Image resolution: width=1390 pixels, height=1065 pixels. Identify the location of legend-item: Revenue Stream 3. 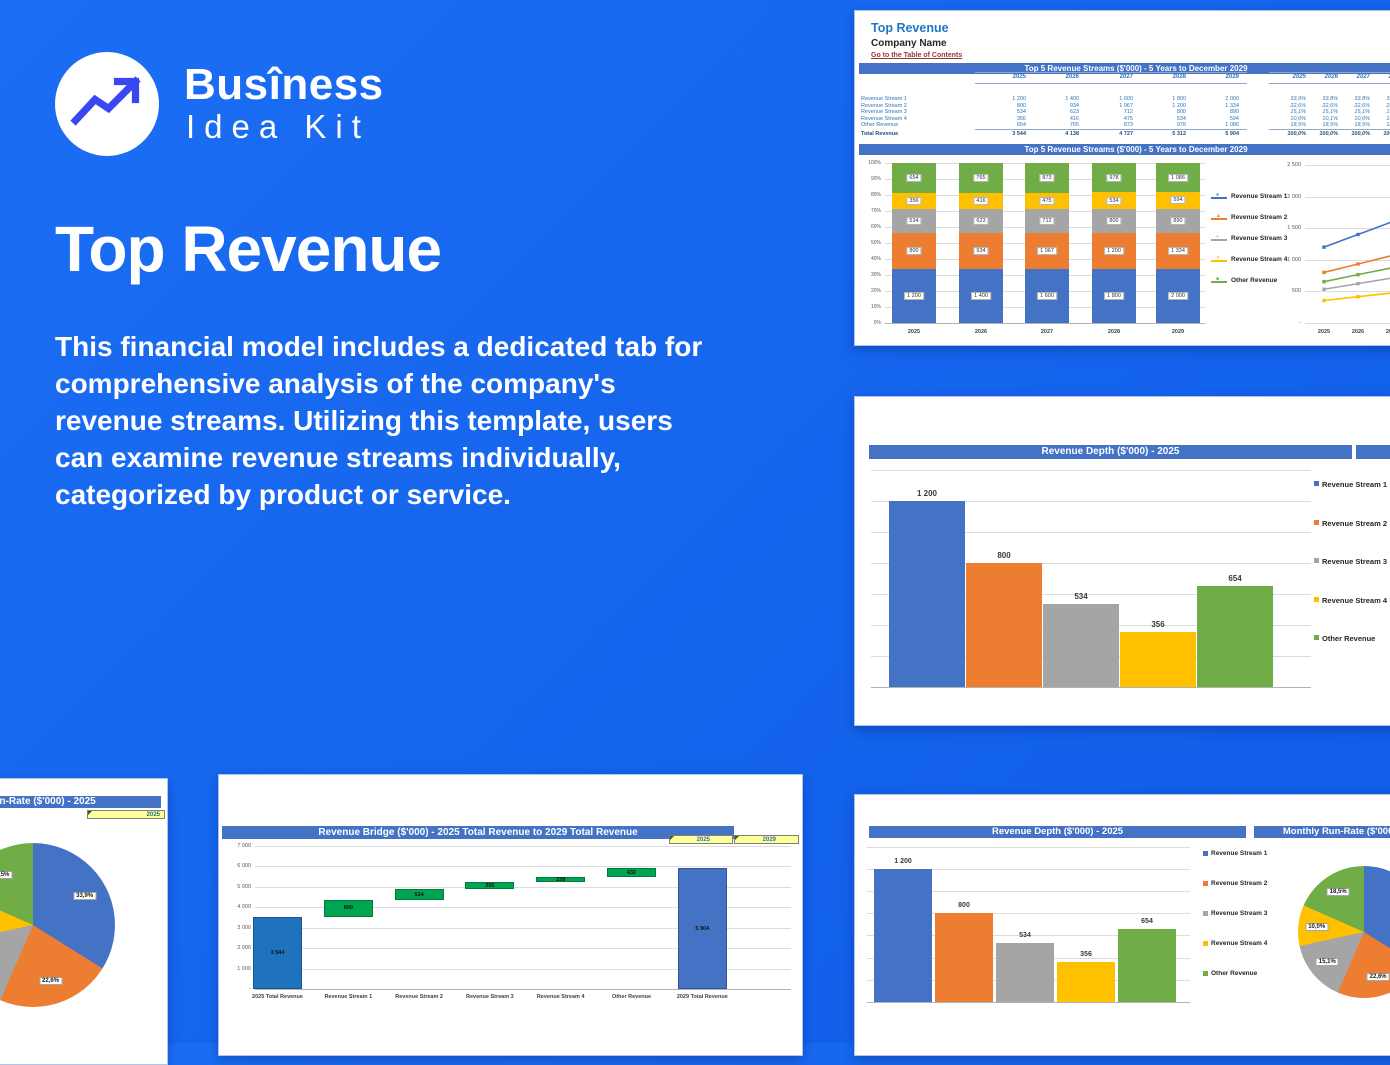
(1352, 562).